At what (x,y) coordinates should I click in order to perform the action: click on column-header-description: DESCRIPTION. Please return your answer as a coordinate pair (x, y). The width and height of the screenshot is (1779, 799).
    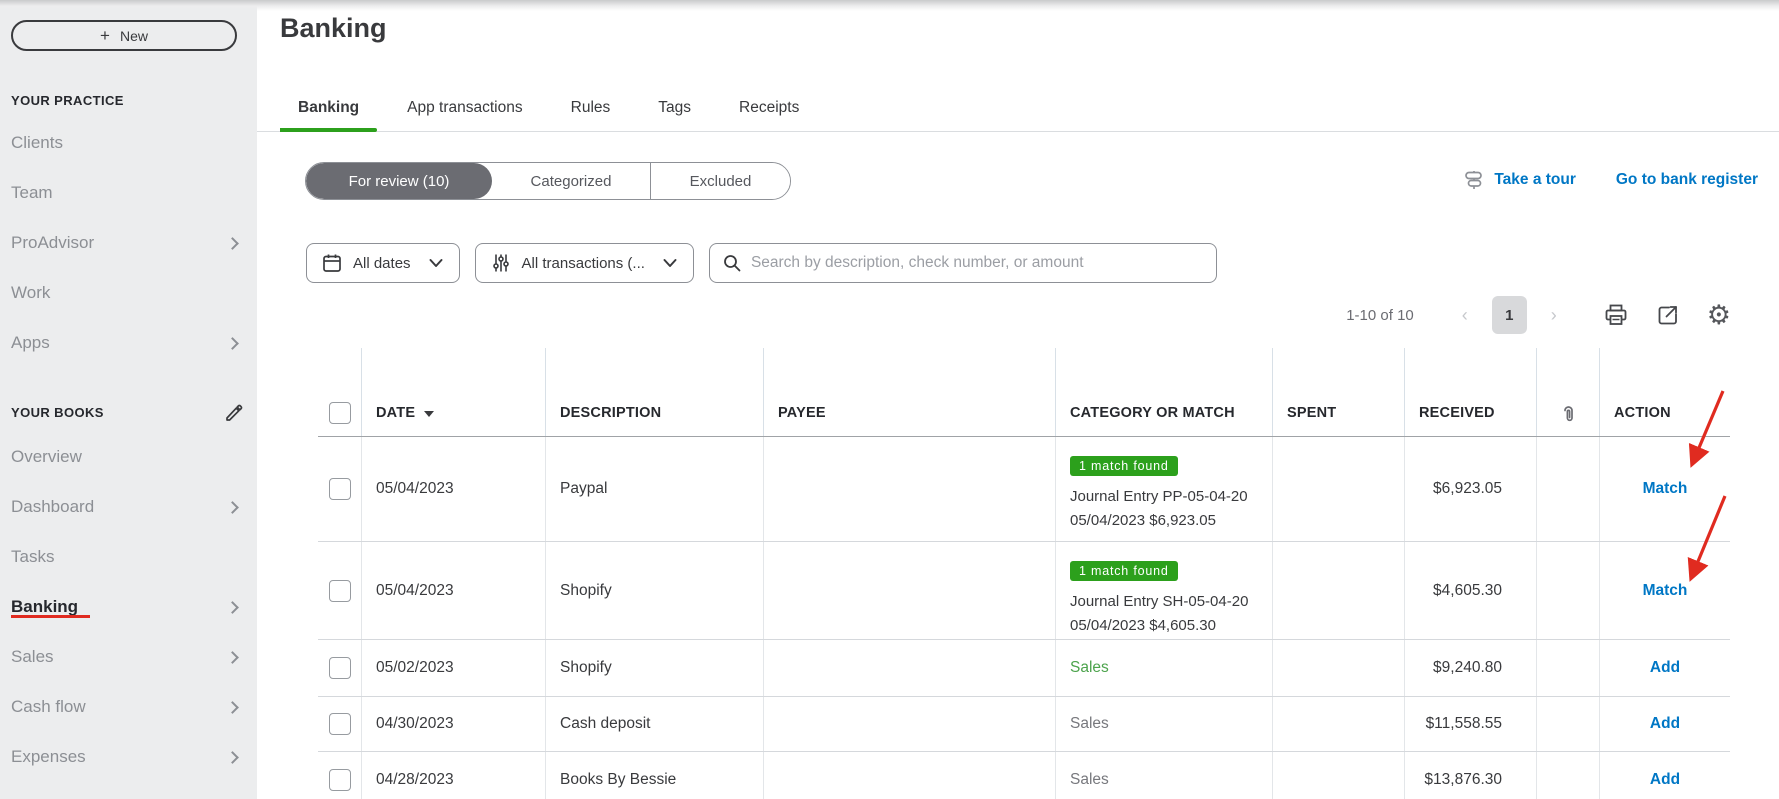
    Looking at the image, I should click on (655, 392).